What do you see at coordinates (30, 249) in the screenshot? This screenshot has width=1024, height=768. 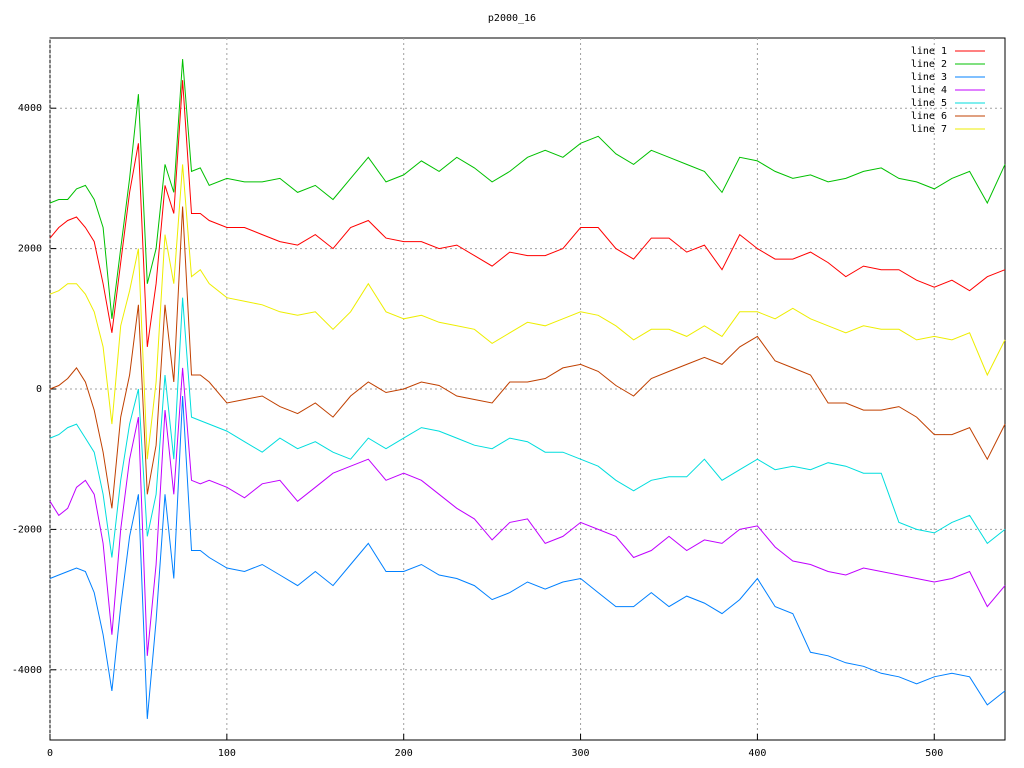 I see `y-tick-label: 2000` at bounding box center [30, 249].